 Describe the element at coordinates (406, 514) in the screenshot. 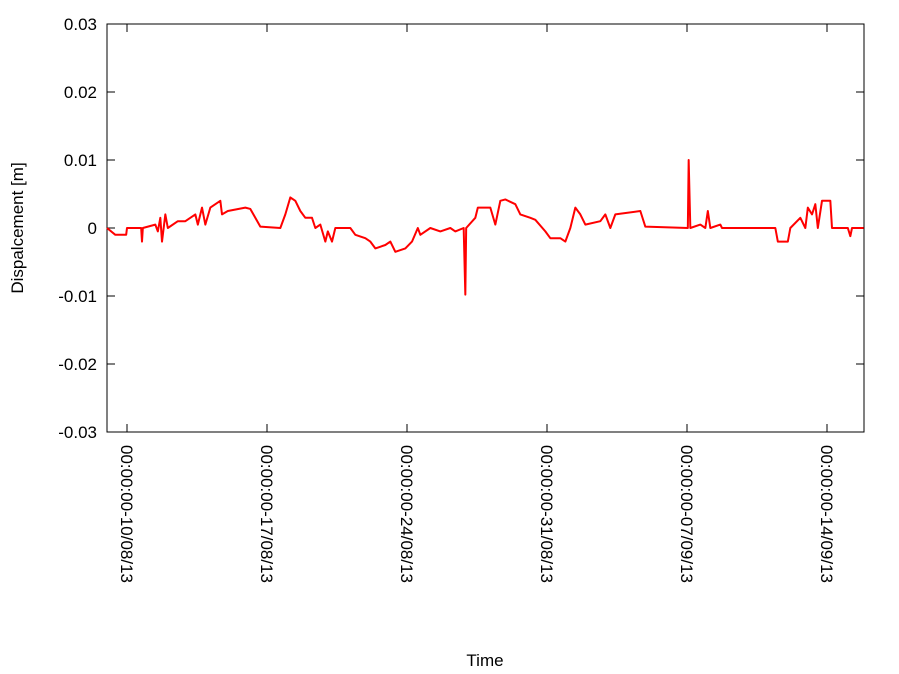

I see `x-tick-label: 00:00:00-24/08/13` at that location.